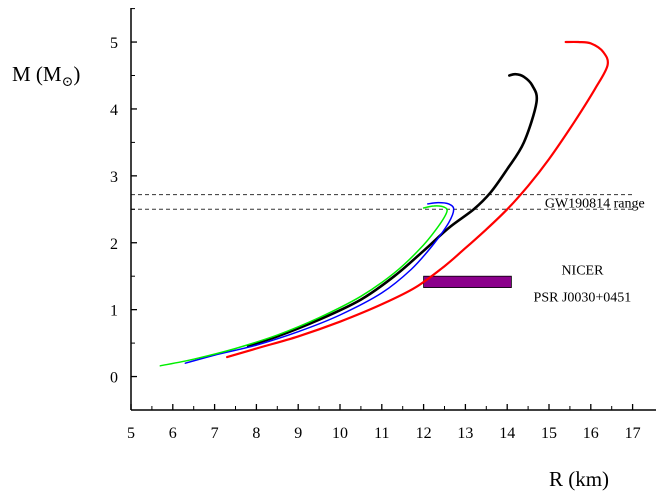  What do you see at coordinates (582, 271) in the screenshot?
I see `annotation-1: NICER` at bounding box center [582, 271].